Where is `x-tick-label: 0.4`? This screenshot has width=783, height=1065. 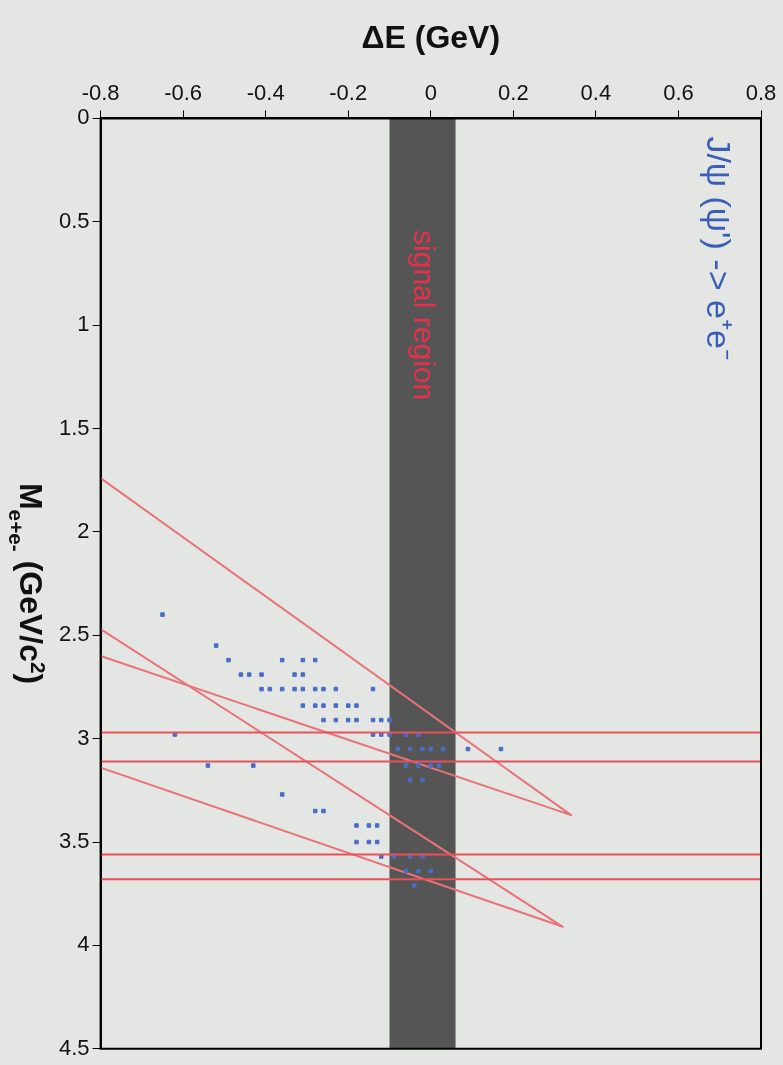 x-tick-label: 0.4 is located at coordinates (596, 93).